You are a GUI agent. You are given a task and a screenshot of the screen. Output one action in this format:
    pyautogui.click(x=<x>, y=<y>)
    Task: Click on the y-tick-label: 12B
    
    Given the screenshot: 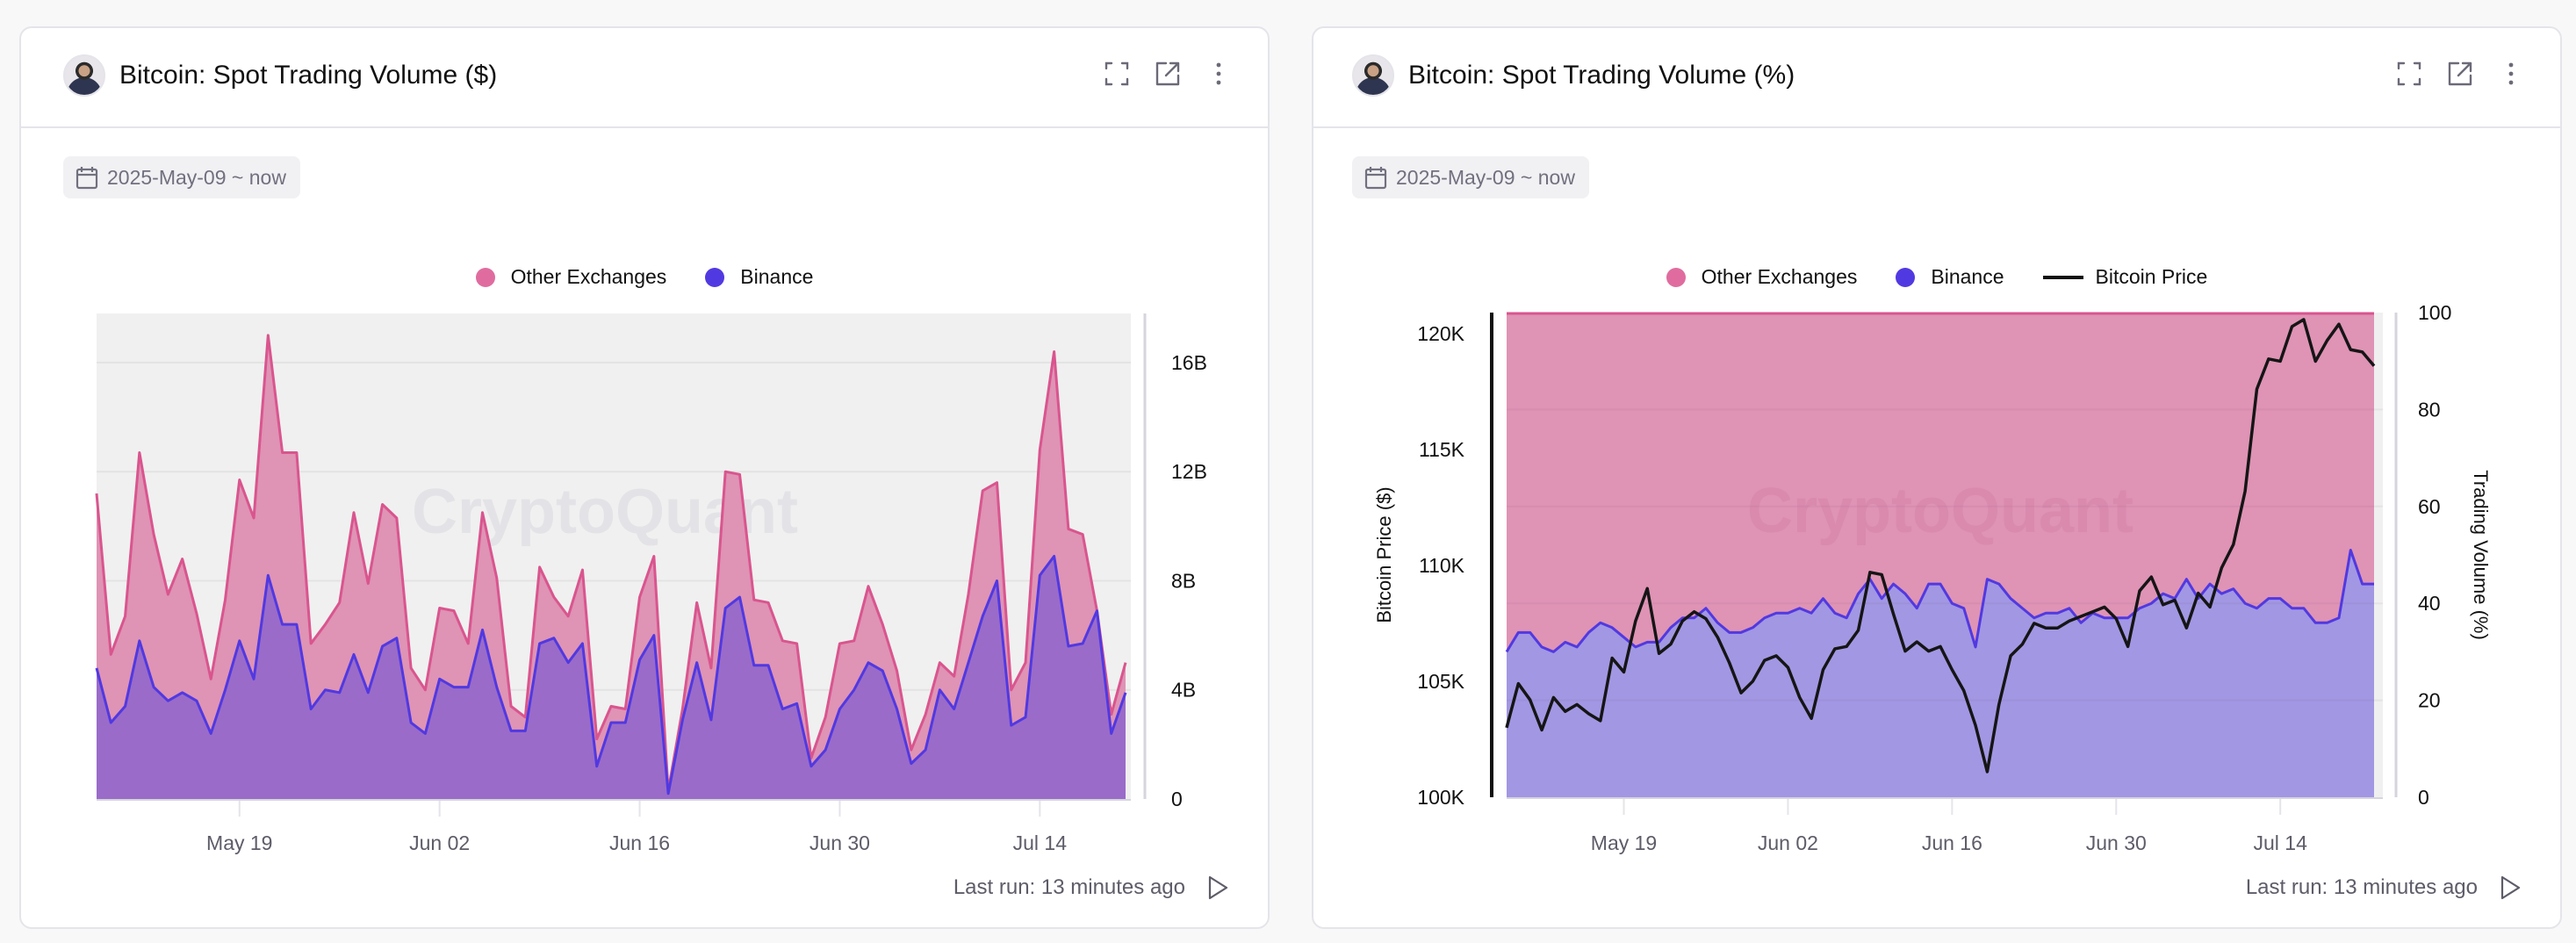 What is the action you would take?
    pyautogui.click(x=1189, y=471)
    